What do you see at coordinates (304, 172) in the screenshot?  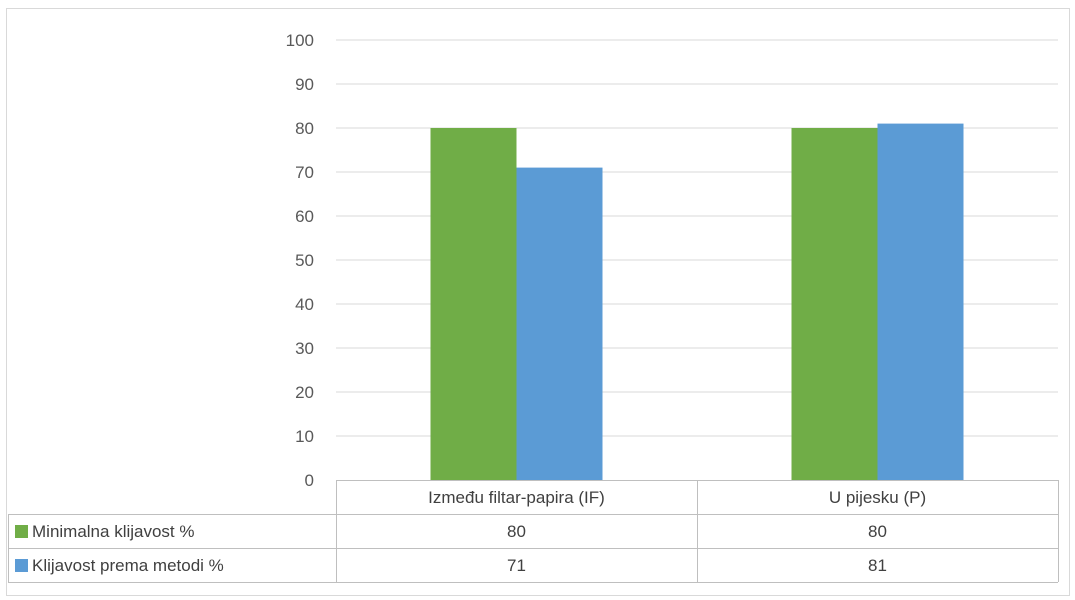 I see `y-tick-label: 70` at bounding box center [304, 172].